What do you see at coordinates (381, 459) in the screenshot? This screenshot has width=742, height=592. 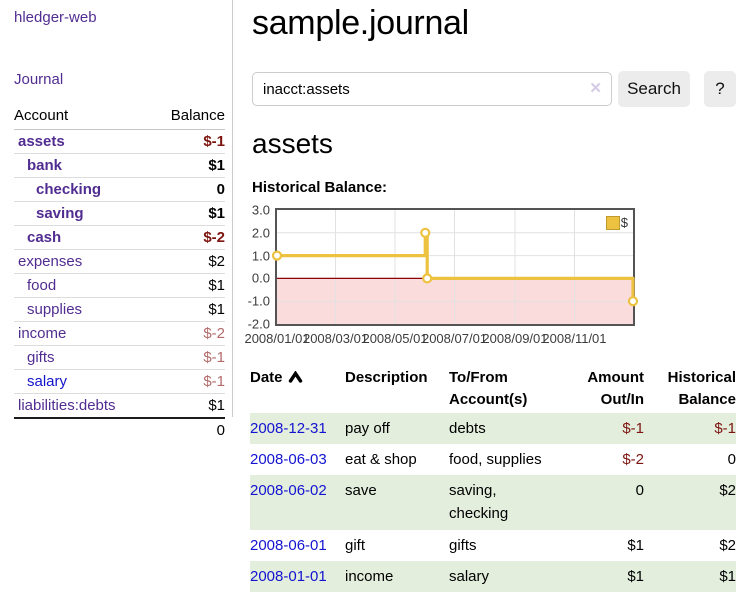 I see `transaction-description: eat & shop` at bounding box center [381, 459].